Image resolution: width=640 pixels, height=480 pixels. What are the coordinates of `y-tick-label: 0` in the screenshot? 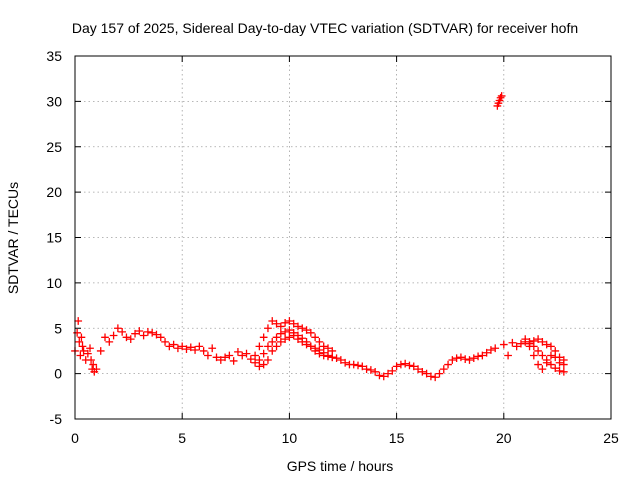 It's located at (58, 374).